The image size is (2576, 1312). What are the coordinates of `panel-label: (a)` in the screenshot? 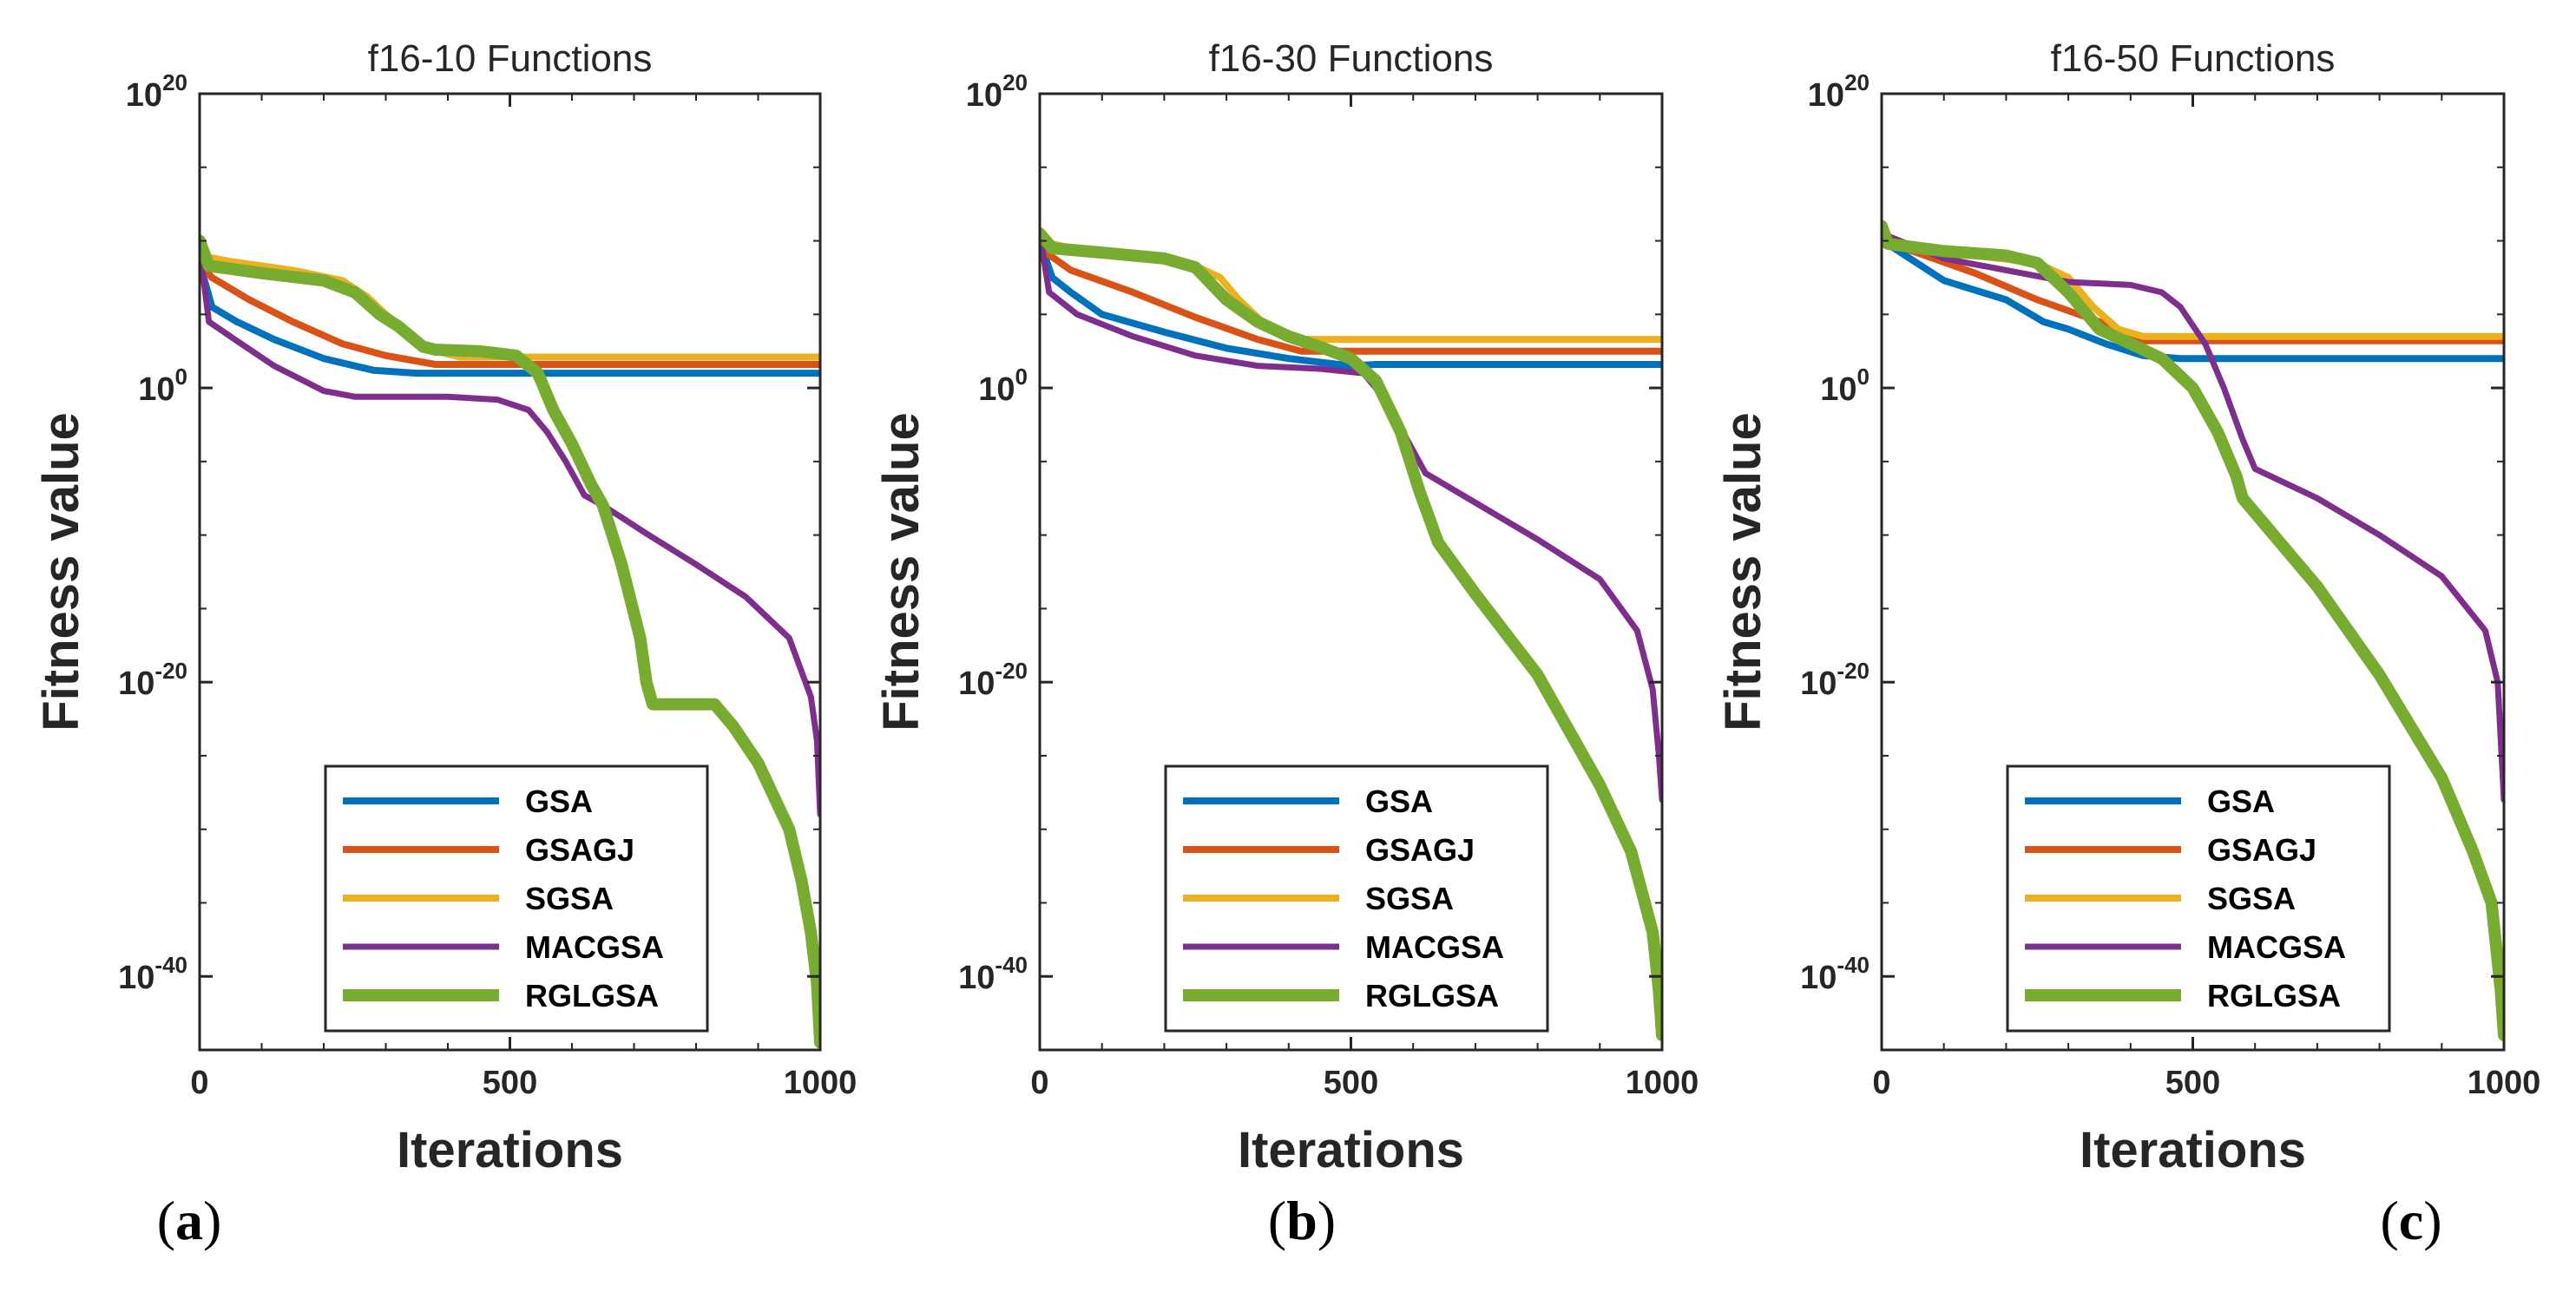 It's located at (189, 1220).